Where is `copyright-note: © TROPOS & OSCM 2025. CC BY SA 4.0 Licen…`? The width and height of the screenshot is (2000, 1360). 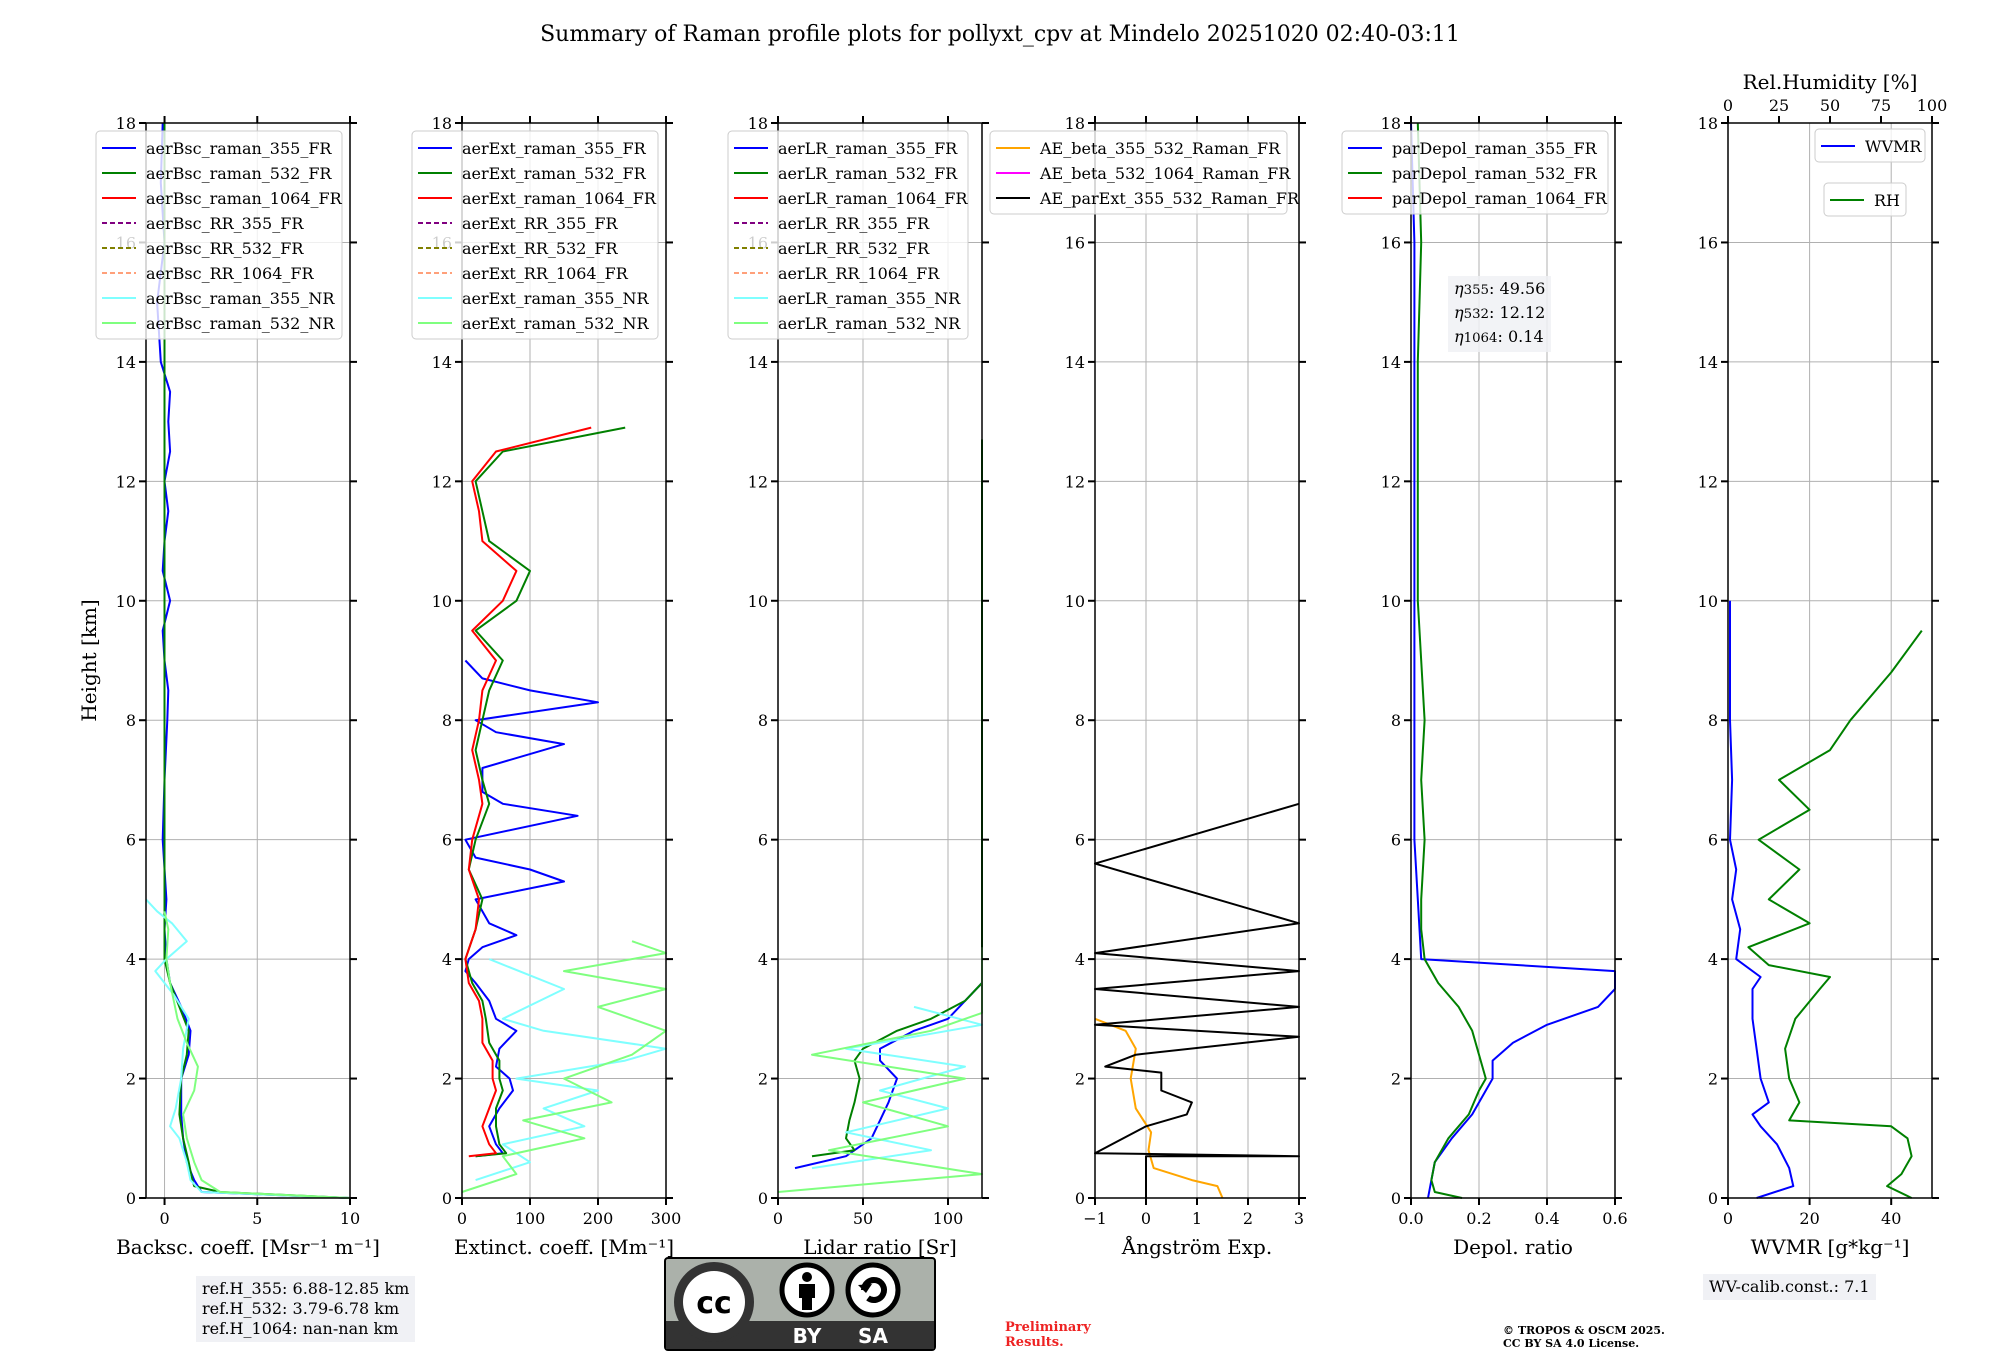 copyright-note: © TROPOS & OSCM 2025. CC BY SA 4.0 Licen… is located at coordinates (1584, 1337).